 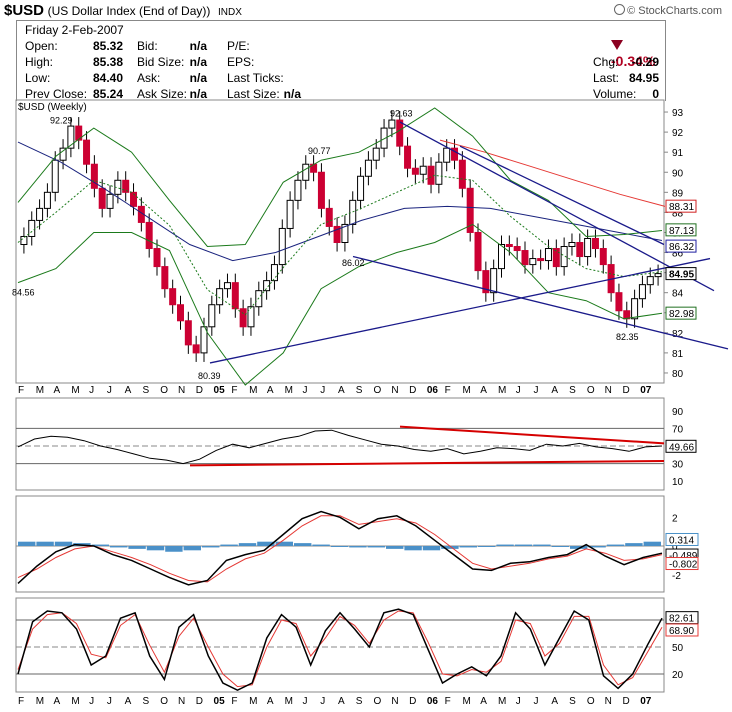 I want to click on last-label: Last:, so click(x=606, y=78).